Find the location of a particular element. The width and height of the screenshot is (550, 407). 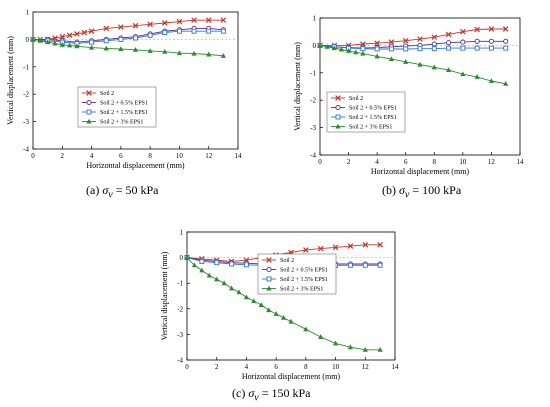

x-tick-label: 14 is located at coordinates (239, 156).